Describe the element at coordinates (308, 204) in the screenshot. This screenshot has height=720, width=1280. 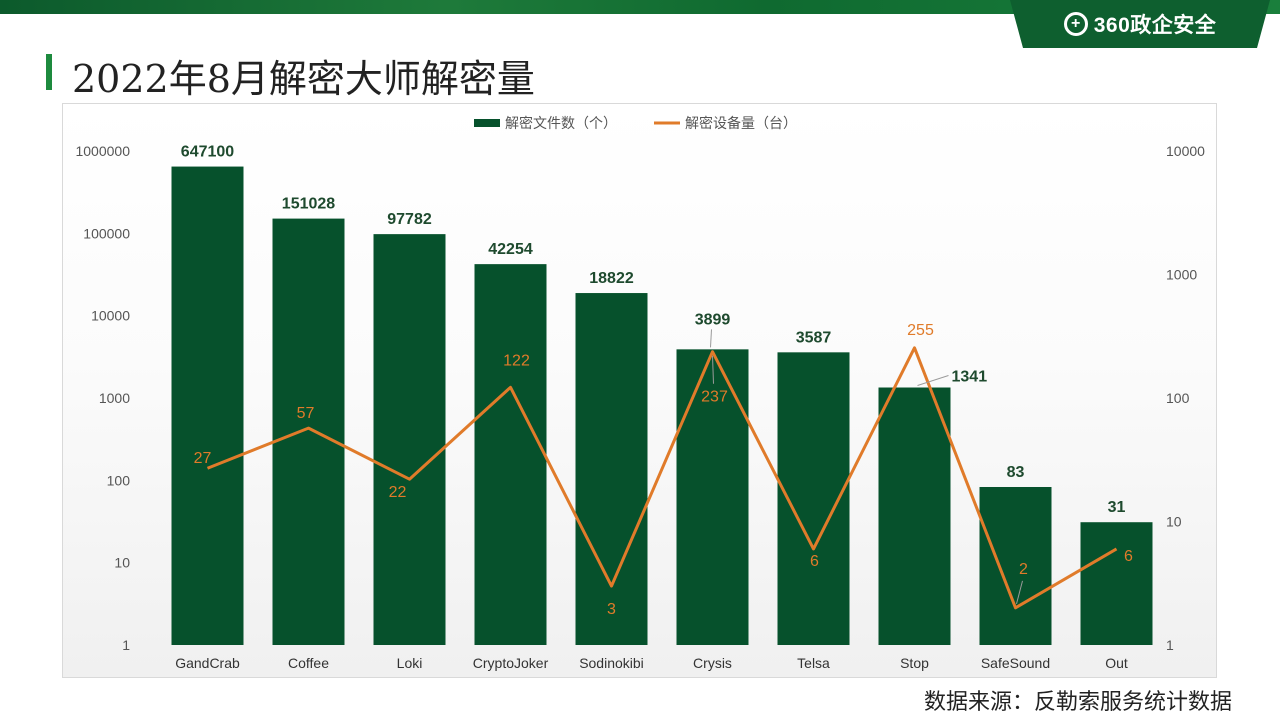
I see `bar-value-label: 151028` at that location.